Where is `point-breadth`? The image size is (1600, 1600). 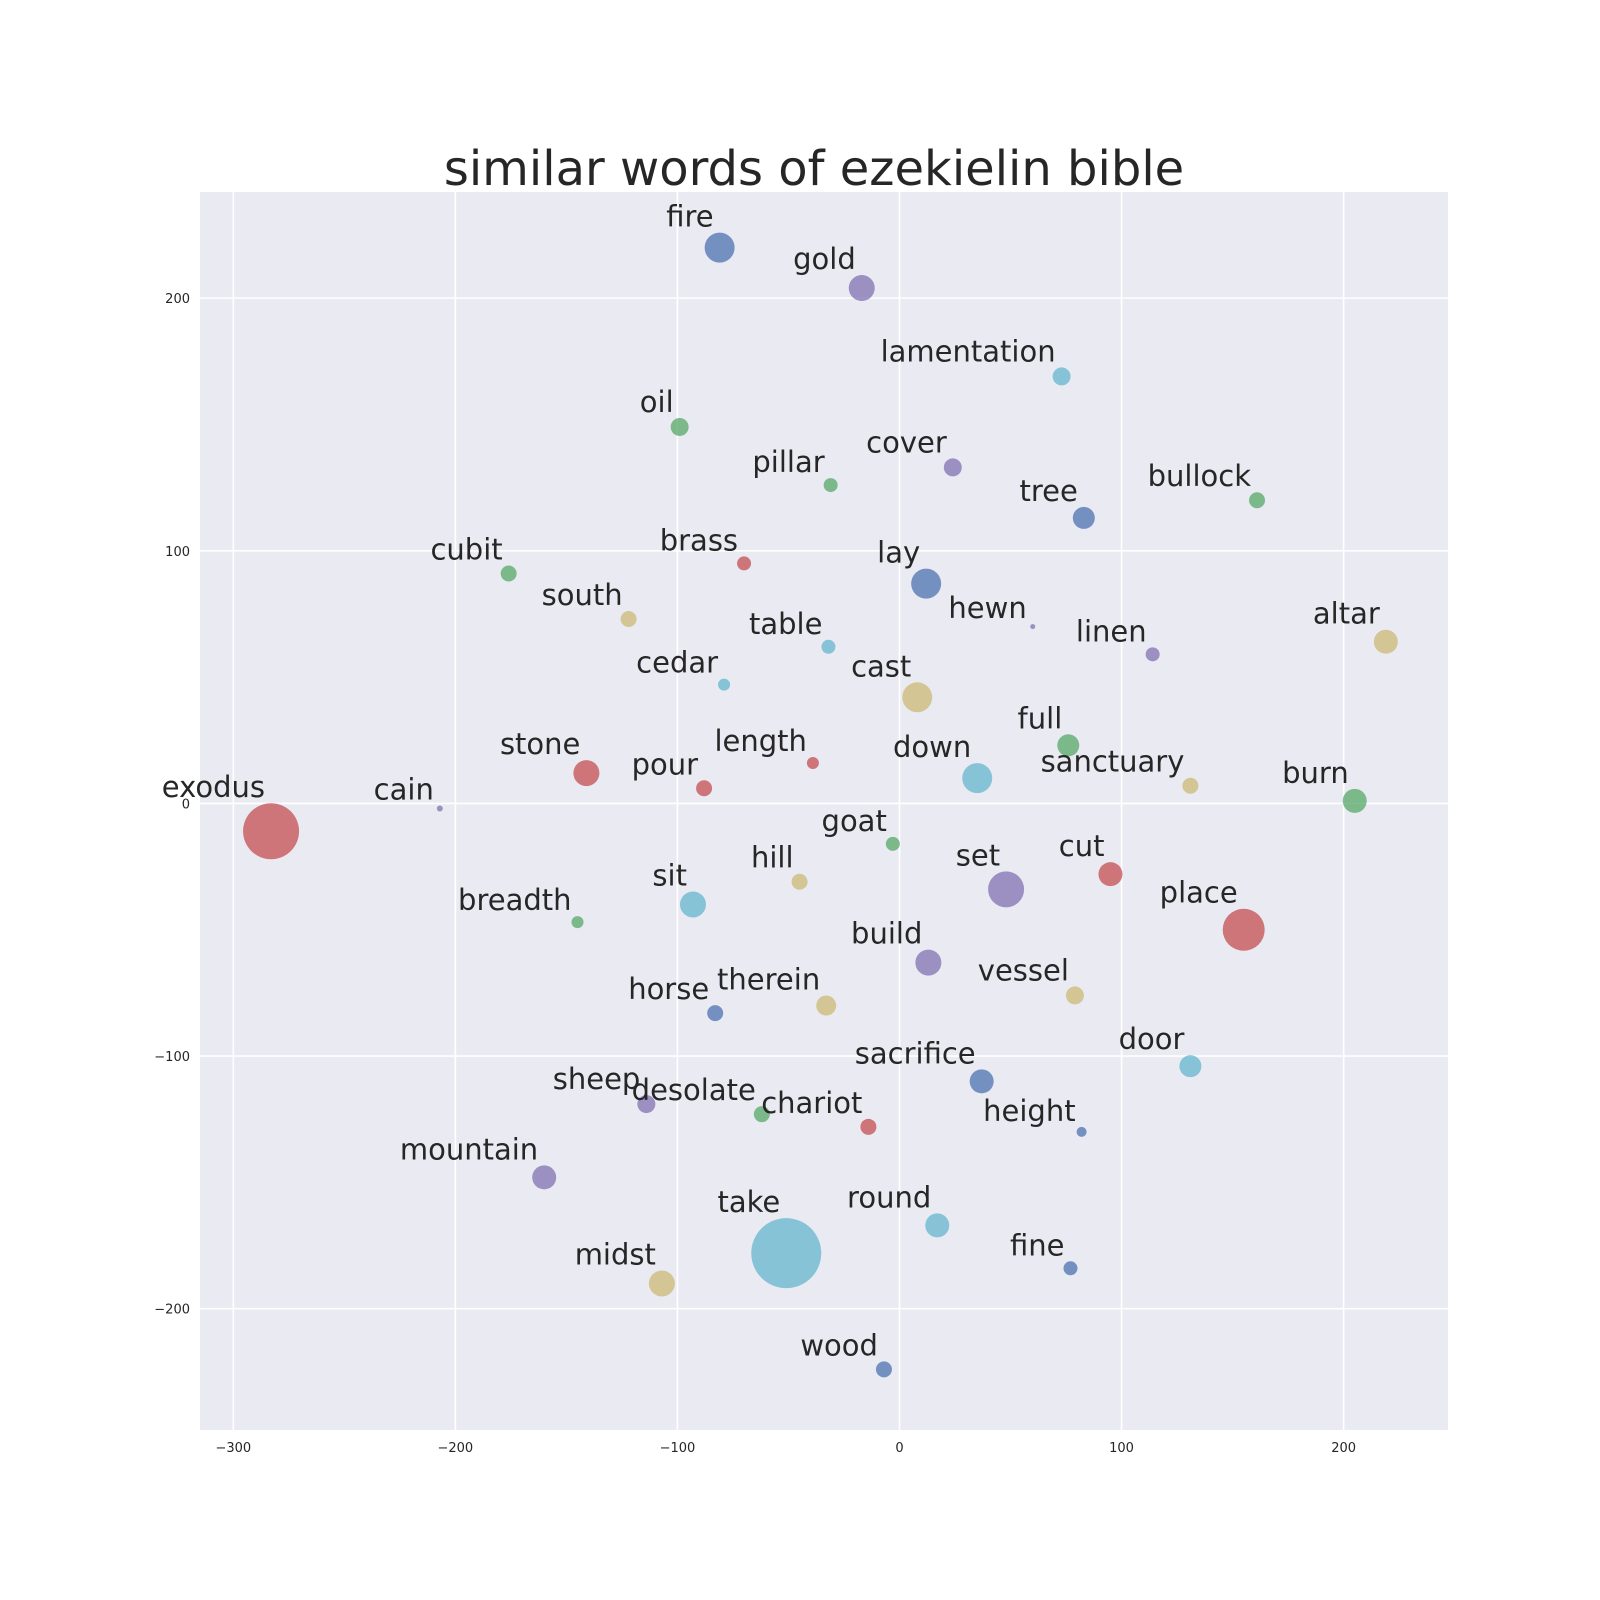 point-breadth is located at coordinates (577, 922).